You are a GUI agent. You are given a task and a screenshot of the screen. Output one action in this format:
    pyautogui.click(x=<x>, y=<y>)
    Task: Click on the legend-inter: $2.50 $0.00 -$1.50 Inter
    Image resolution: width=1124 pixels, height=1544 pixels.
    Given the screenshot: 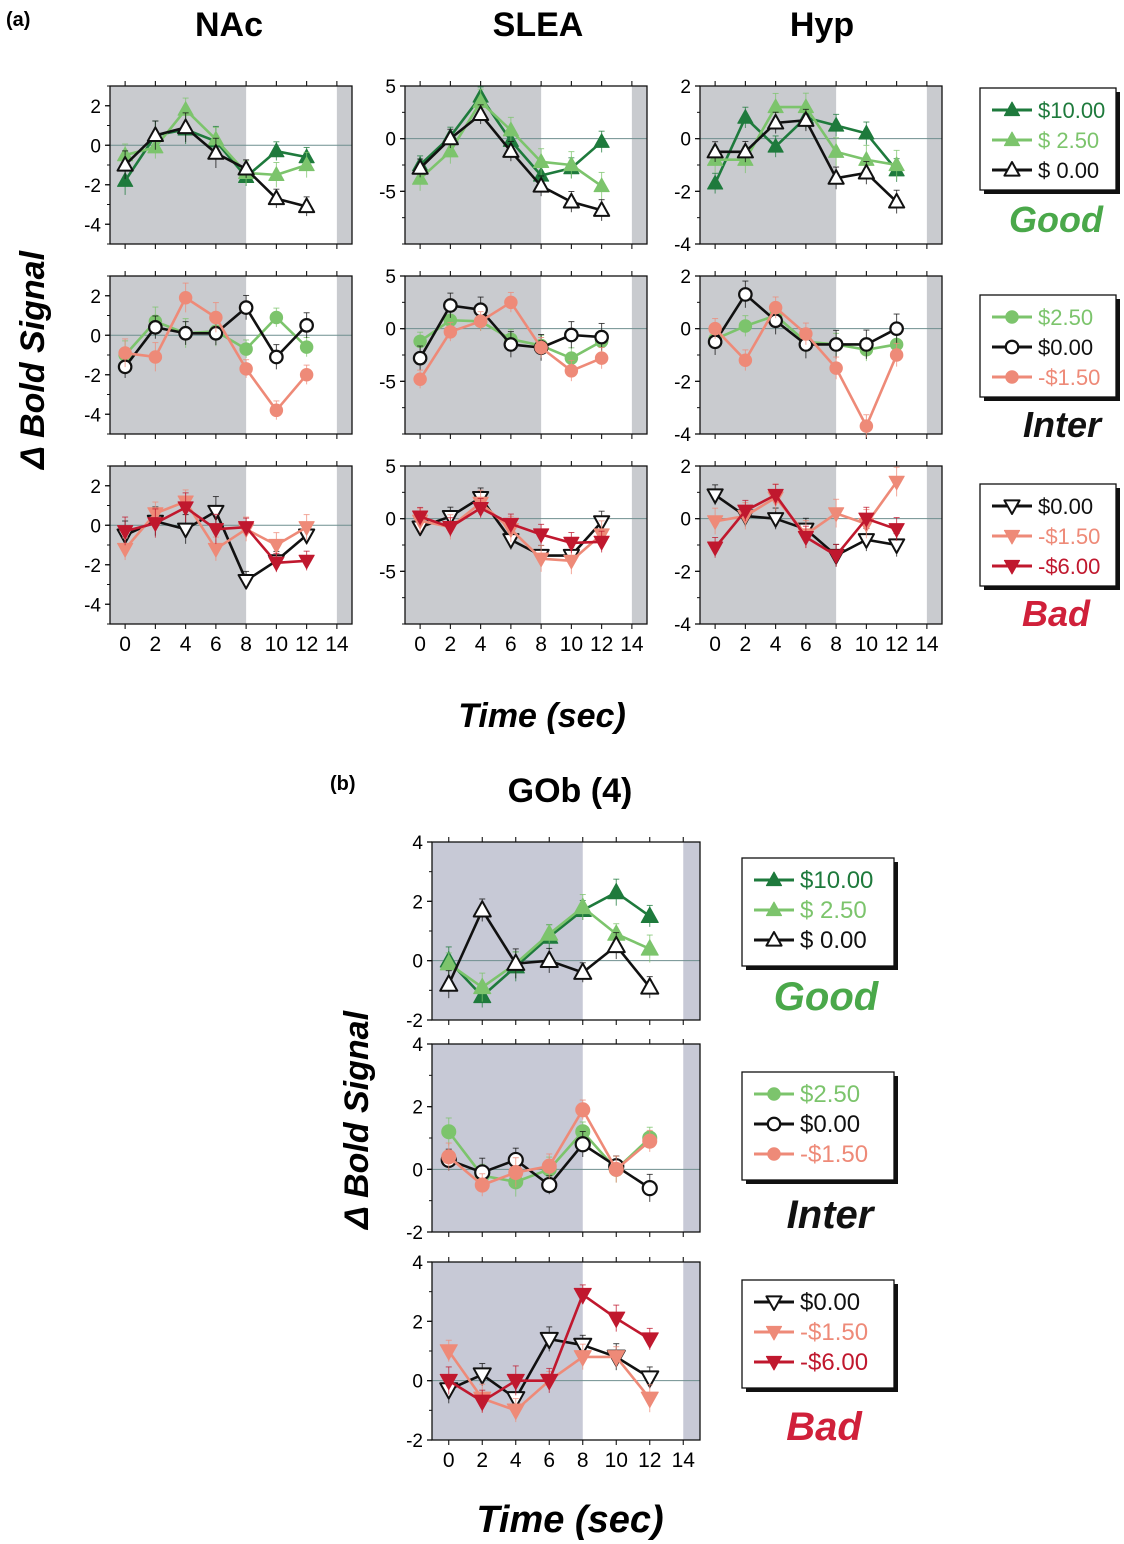 What is the action you would take?
    pyautogui.click(x=1049, y=369)
    